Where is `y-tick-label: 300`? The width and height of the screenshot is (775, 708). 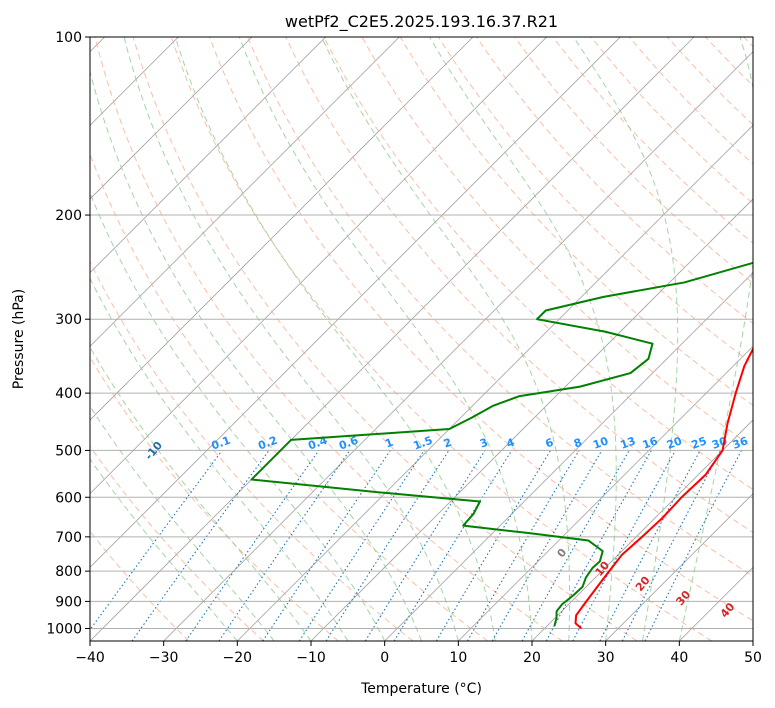
y-tick-label: 300 is located at coordinates (68, 320).